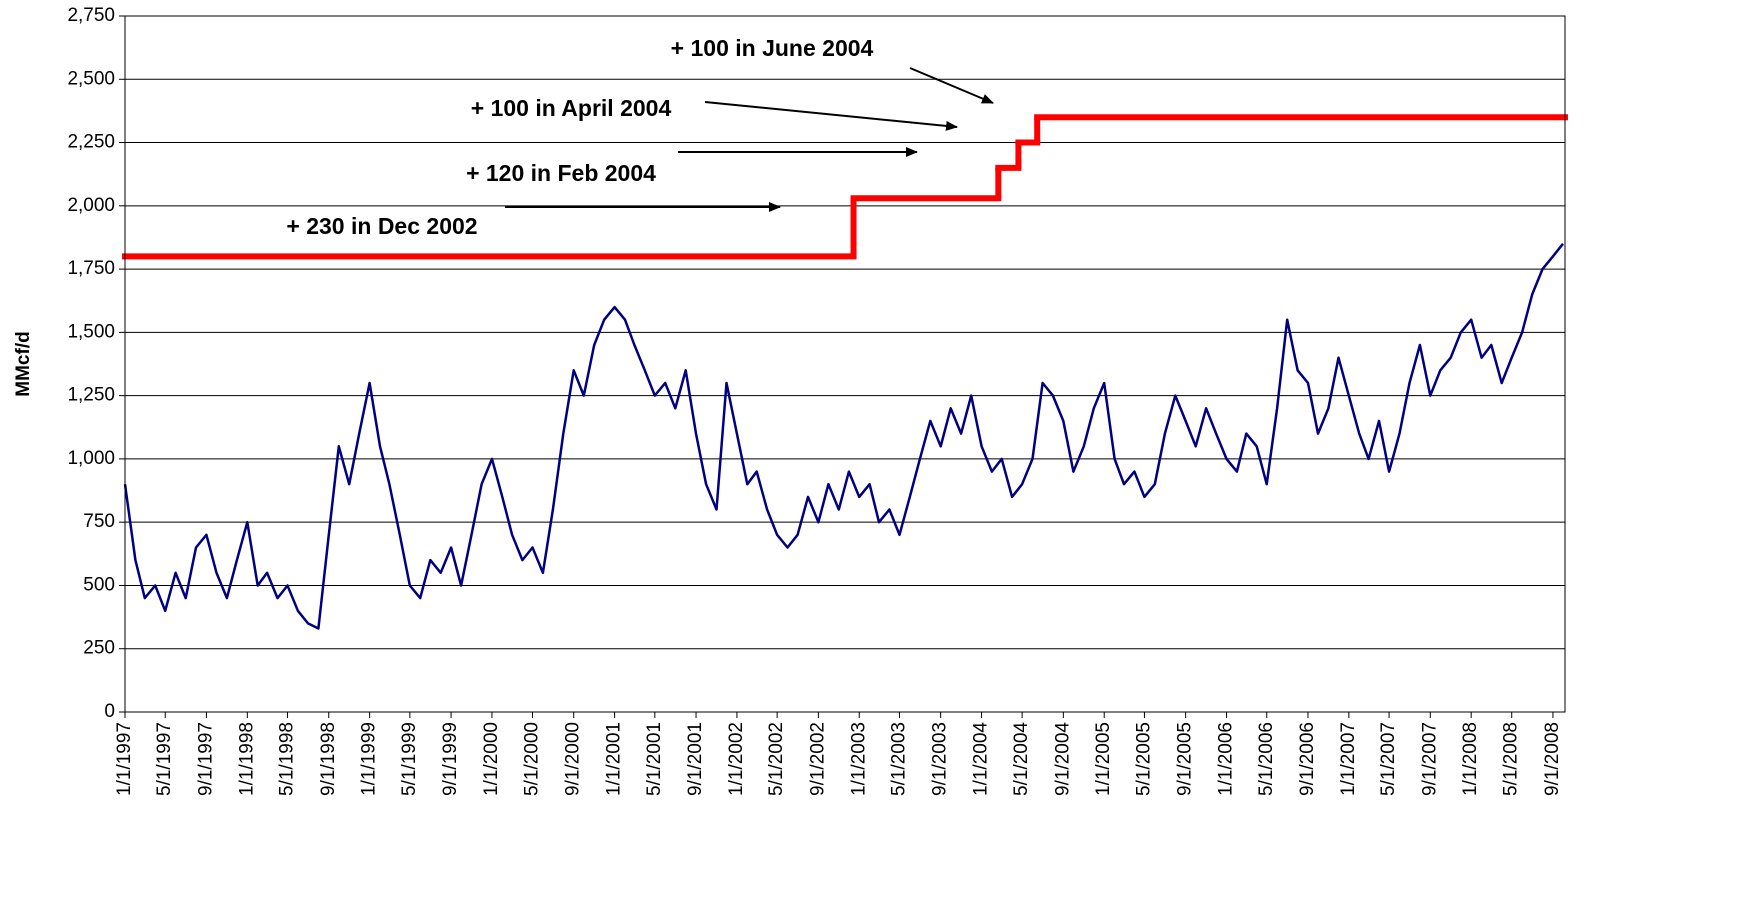  What do you see at coordinates (91, 78) in the screenshot?
I see `y-tick-label: 2,500` at bounding box center [91, 78].